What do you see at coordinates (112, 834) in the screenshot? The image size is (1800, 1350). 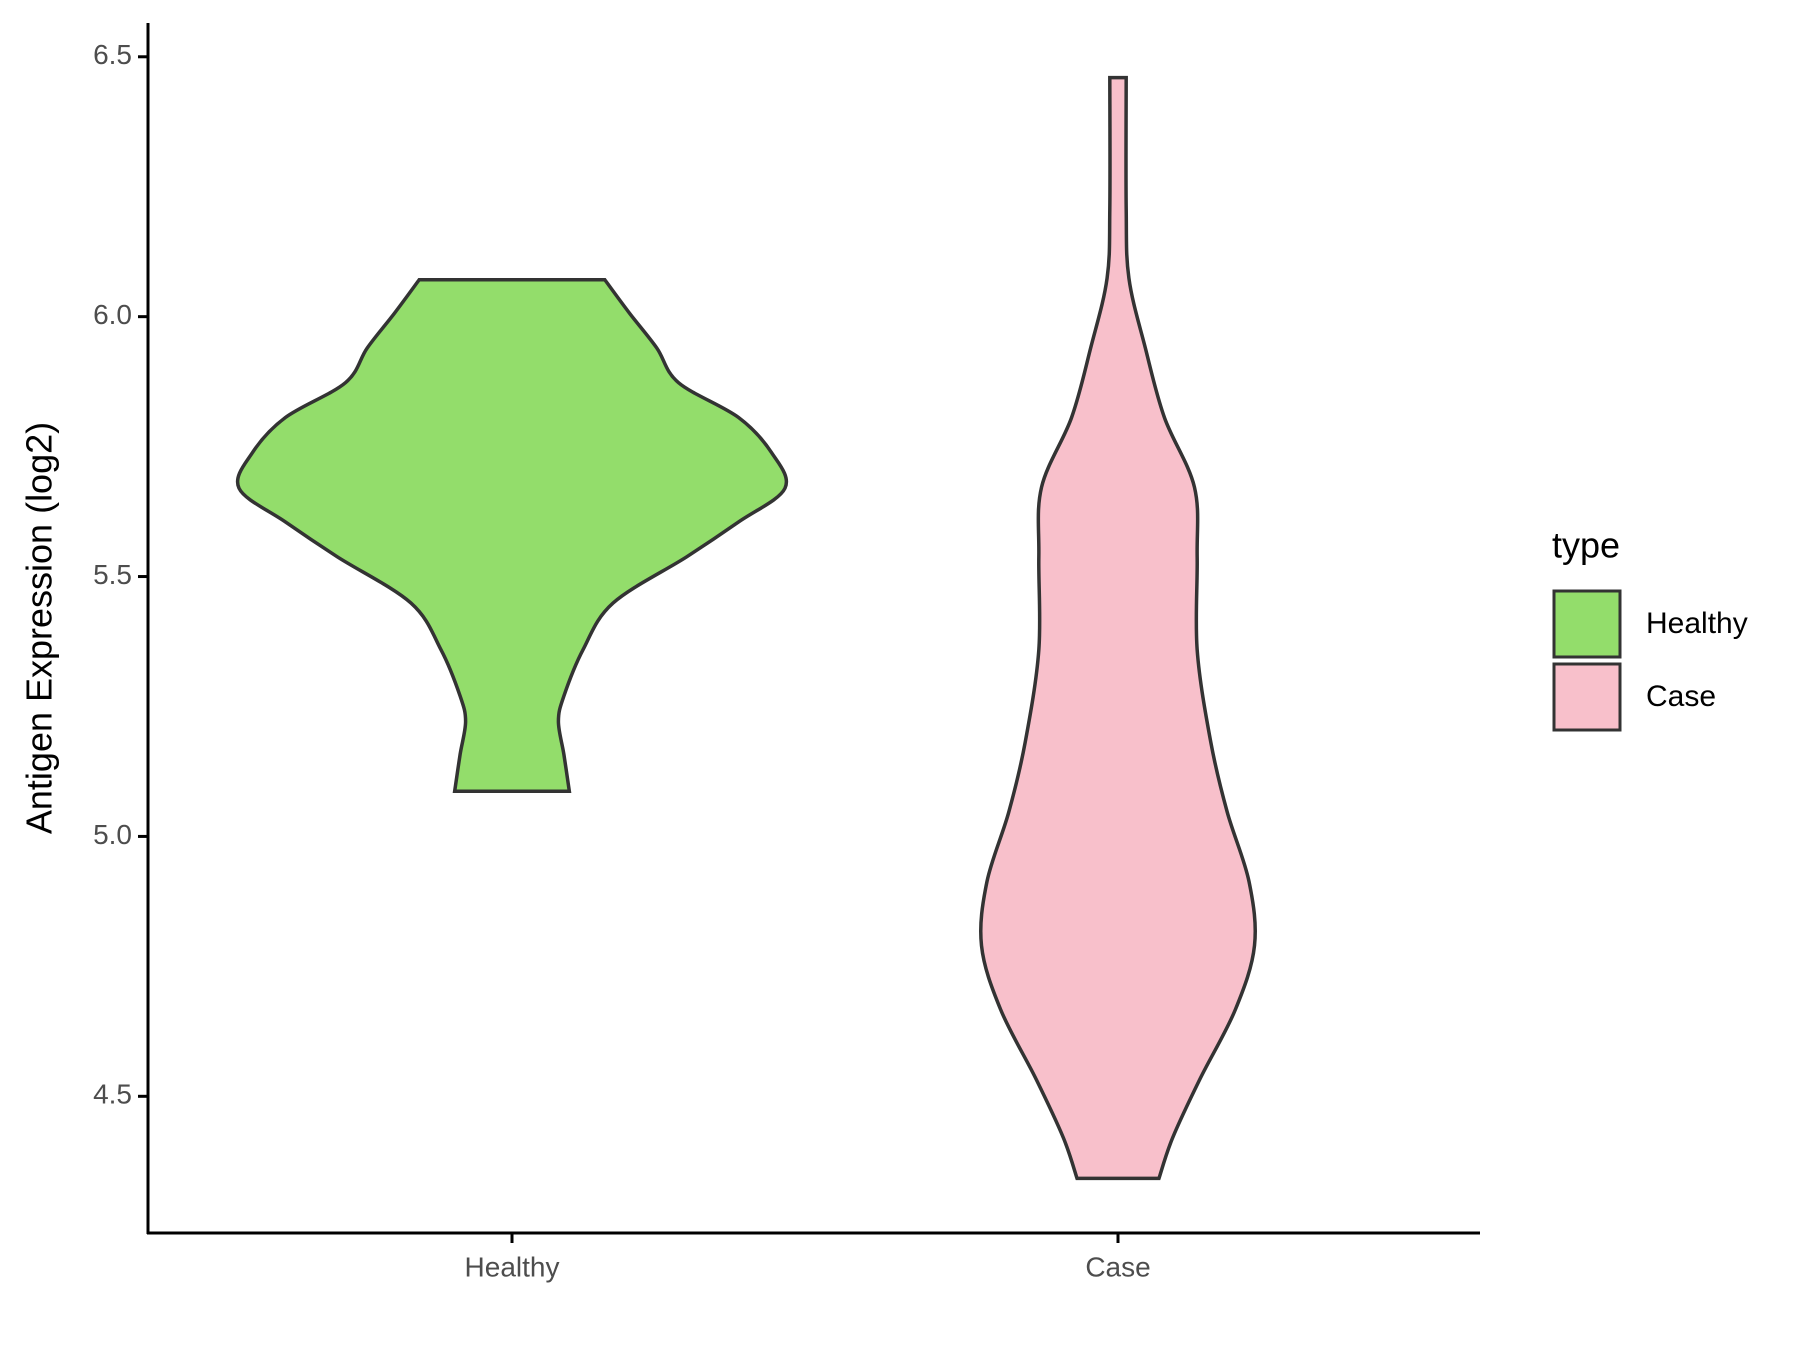 I see `y-tick-label: 5.0` at bounding box center [112, 834].